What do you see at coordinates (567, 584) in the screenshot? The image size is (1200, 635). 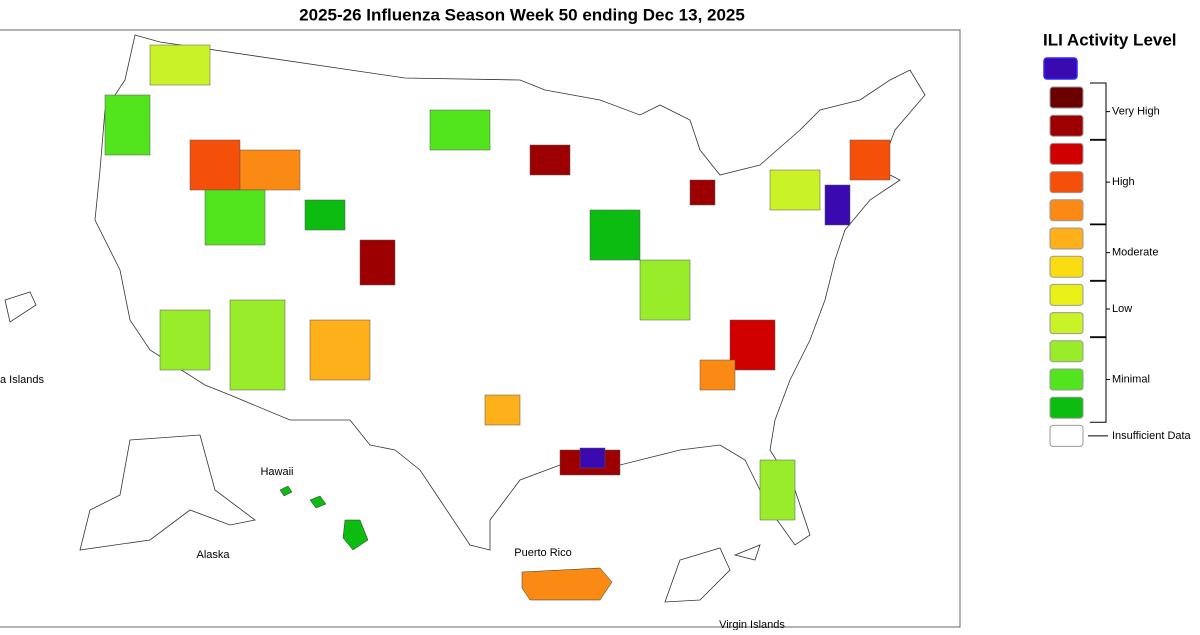 I see `puerto-rico` at bounding box center [567, 584].